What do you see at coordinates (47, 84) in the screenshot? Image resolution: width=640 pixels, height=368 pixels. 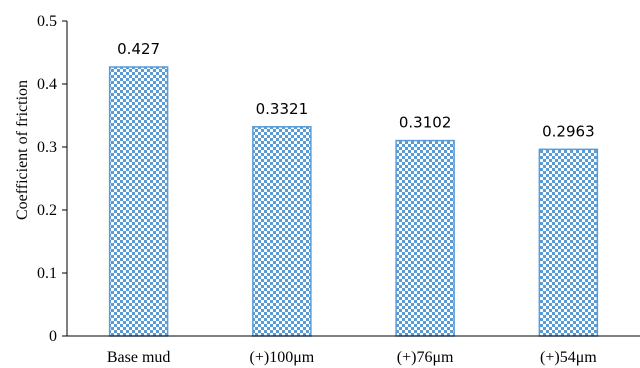 I see `y-tick-label: 0.4` at bounding box center [47, 84].